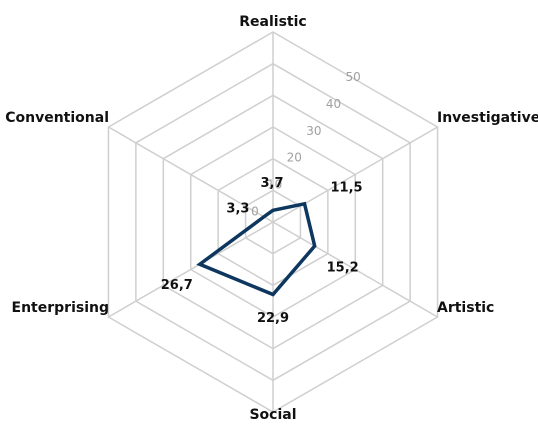 The height and width of the screenshot is (426, 538). Describe the element at coordinates (273, 318) in the screenshot. I see `data-label: 22,9` at that location.